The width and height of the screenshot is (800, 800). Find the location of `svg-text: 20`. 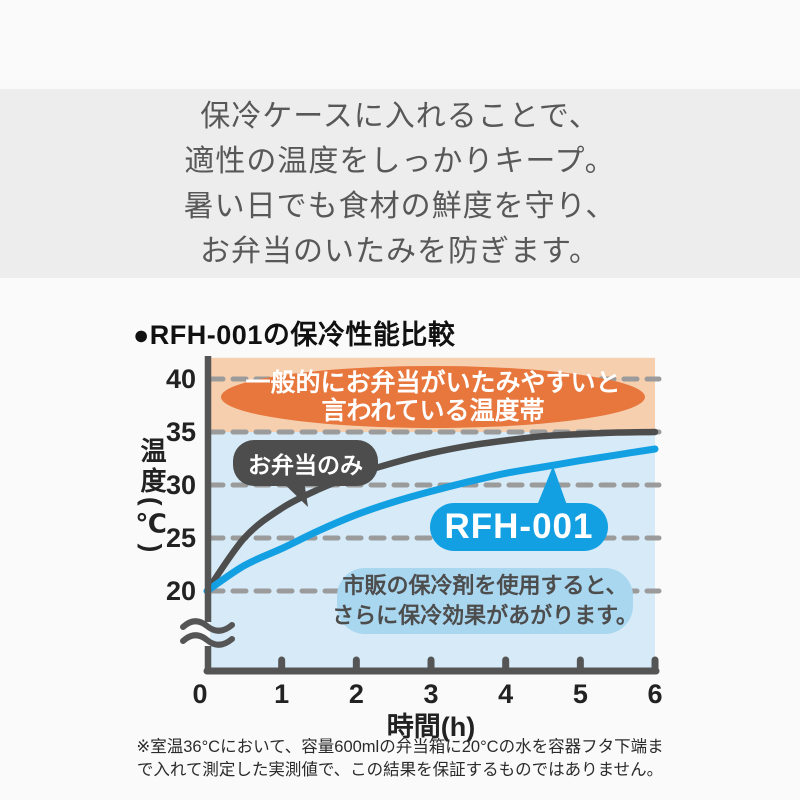

svg-text: 20 is located at coordinates (181, 591).